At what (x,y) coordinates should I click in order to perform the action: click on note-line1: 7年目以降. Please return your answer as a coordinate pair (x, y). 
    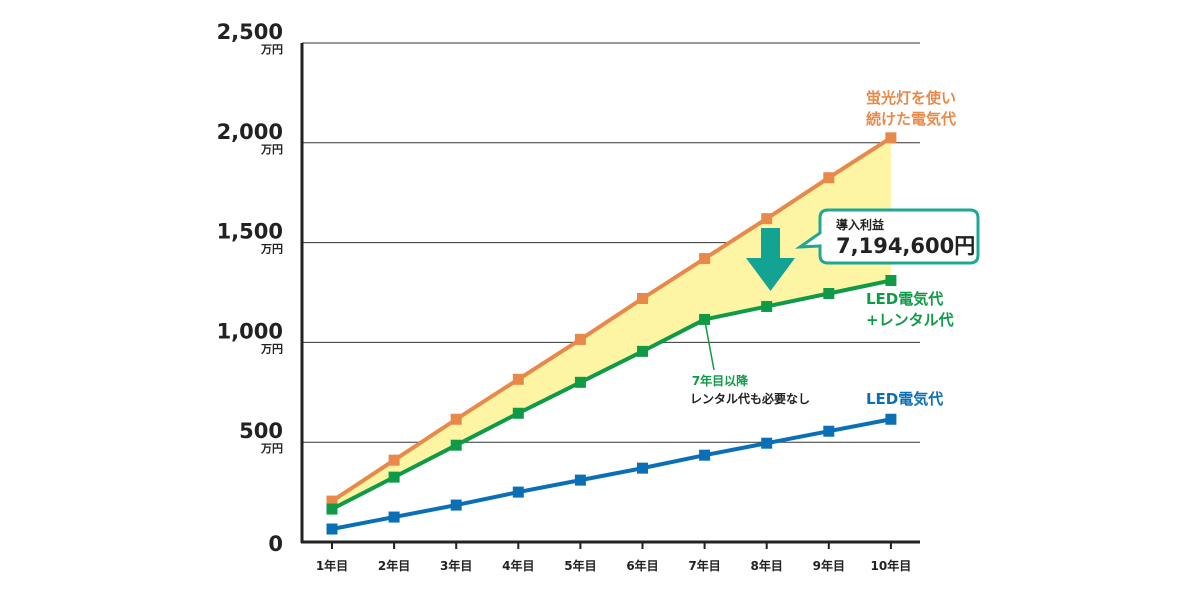
    Looking at the image, I should click on (720, 380).